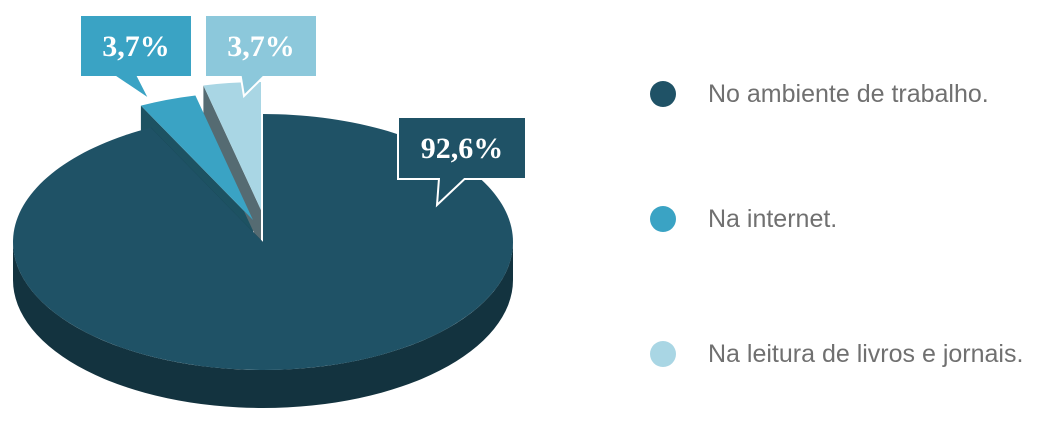  Describe the element at coordinates (773, 219) in the screenshot. I see `legend-label: Na internet.` at that location.